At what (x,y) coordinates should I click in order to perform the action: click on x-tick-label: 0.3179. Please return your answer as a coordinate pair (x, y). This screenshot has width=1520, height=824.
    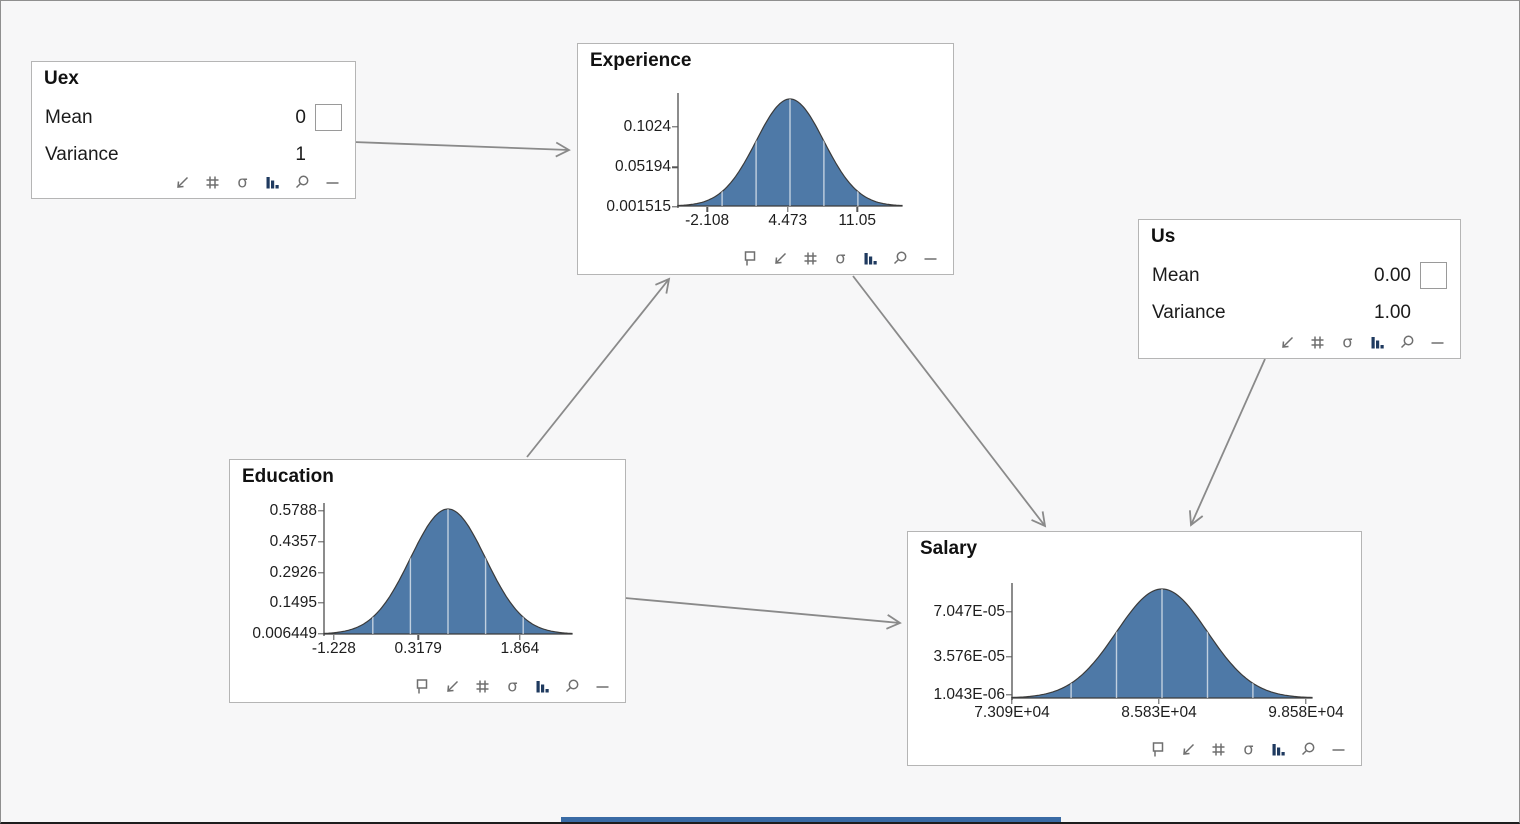
    Looking at the image, I should click on (418, 648).